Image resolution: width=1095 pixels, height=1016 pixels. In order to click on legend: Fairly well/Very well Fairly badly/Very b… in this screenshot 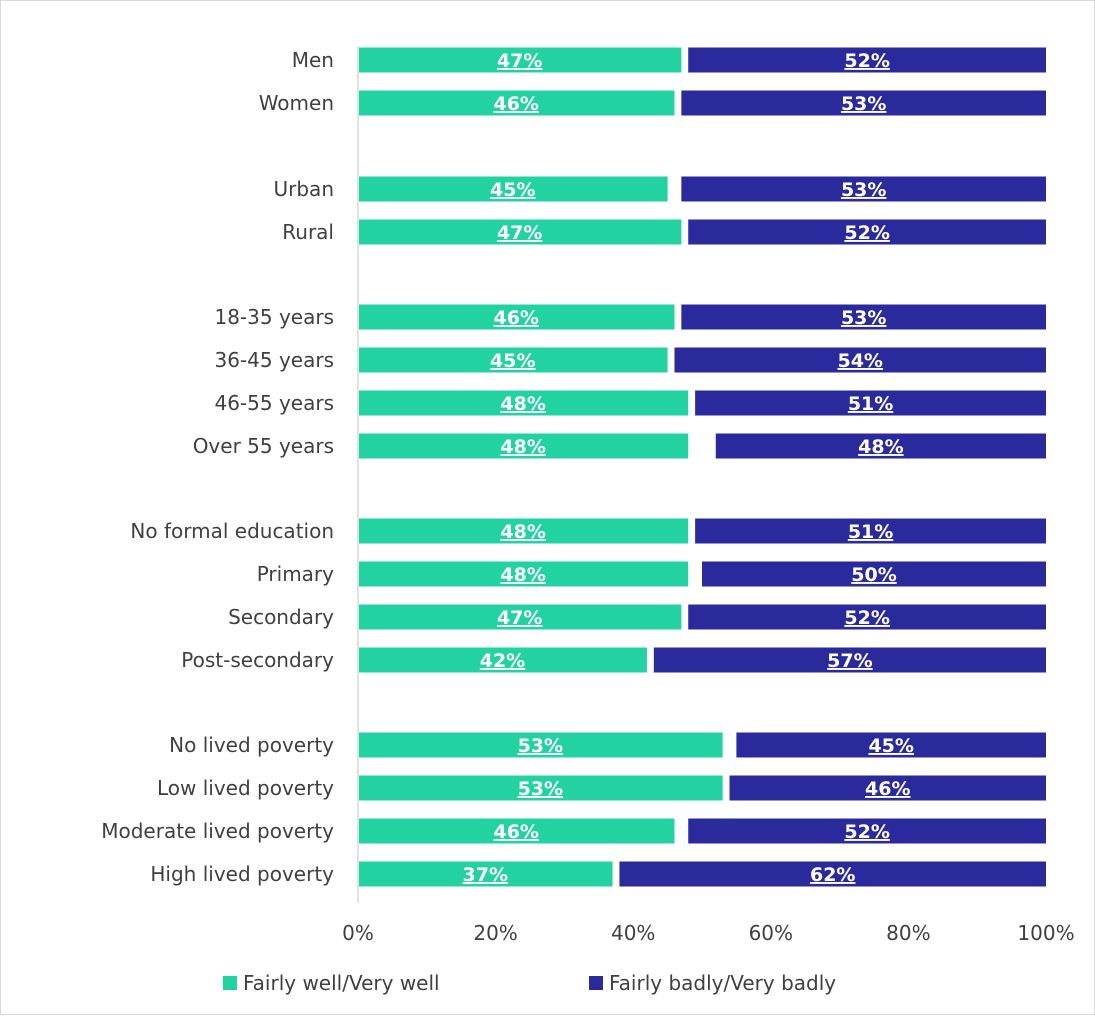, I will do `click(529, 983)`.